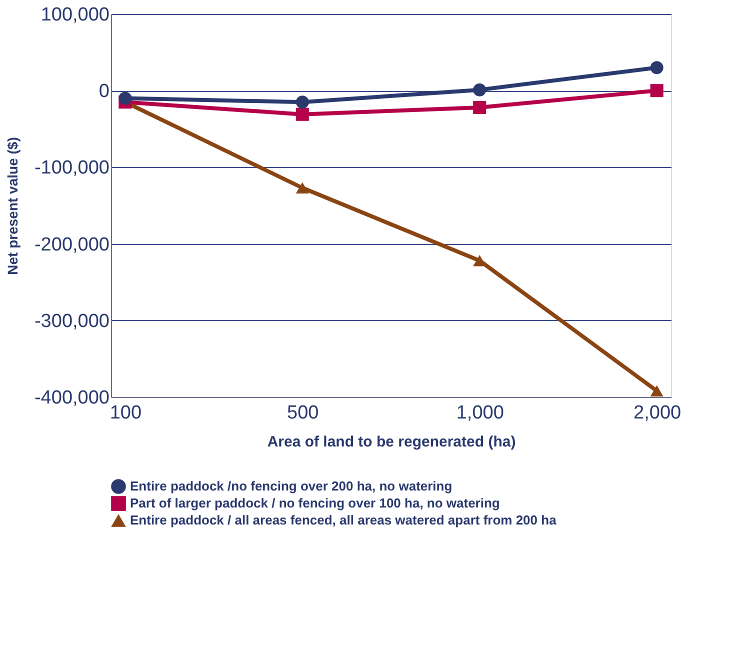 This screenshot has width=739, height=648. What do you see at coordinates (480, 413) in the screenshot?
I see `x-tick-label: 1,000` at bounding box center [480, 413].